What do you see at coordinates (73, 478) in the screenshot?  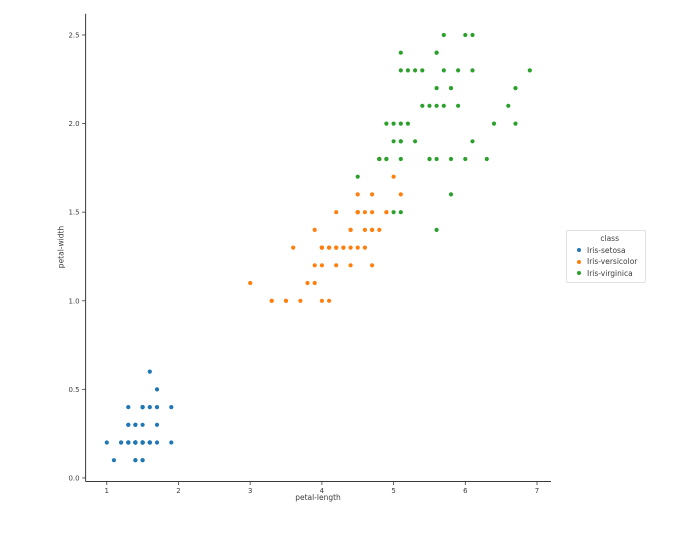 I see `y-tick-label: 0.0` at bounding box center [73, 478].